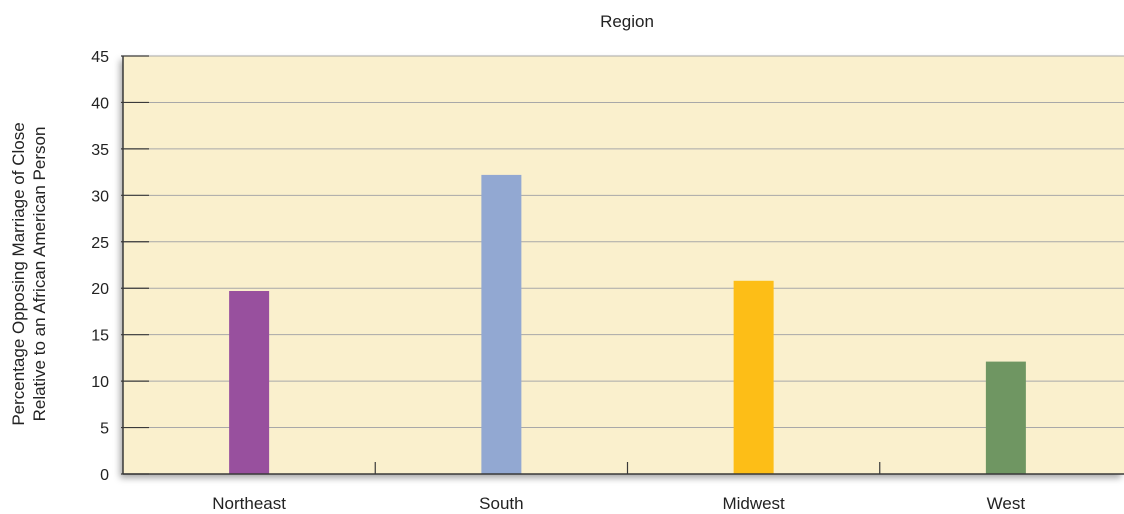 The image size is (1124, 514). I want to click on y-tick-label: 0, so click(104, 475).